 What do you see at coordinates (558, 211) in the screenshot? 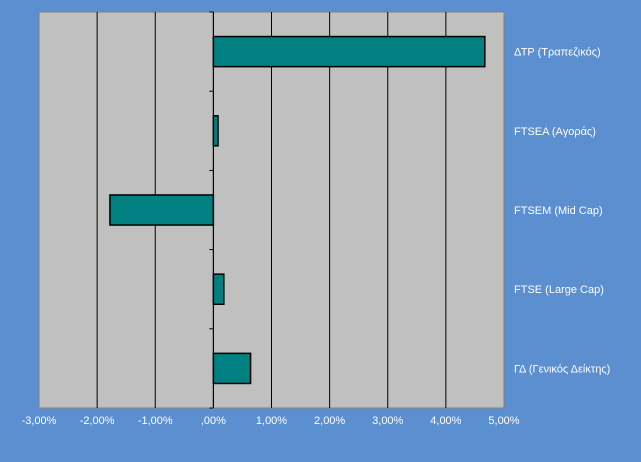
I see `category-label-2: FTSEM (Mid Cap)` at bounding box center [558, 211].